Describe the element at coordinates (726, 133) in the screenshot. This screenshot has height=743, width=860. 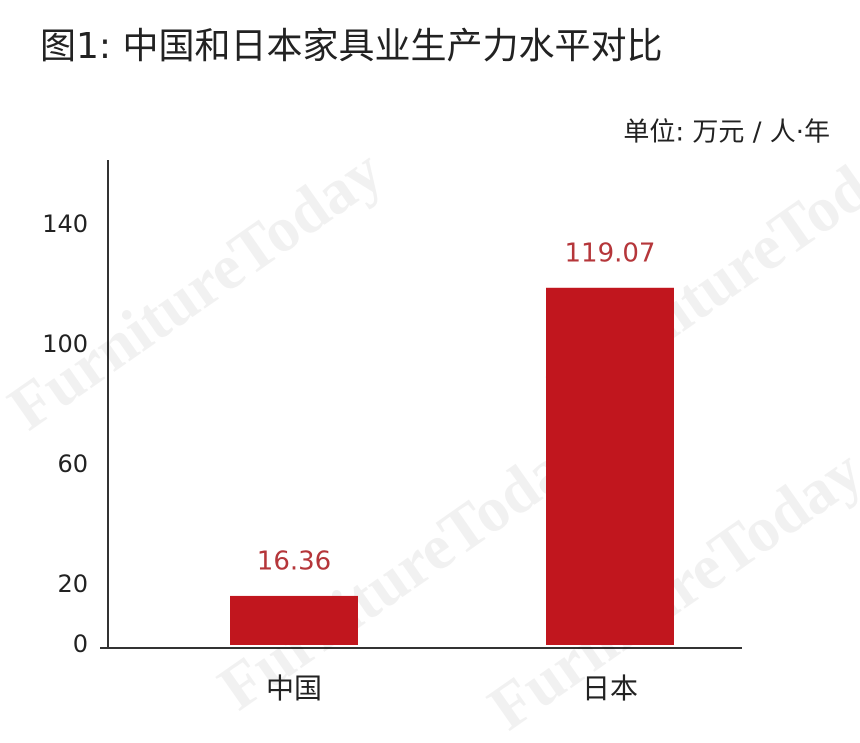
I see `unit-label: 单位: 万元 / 人·年` at that location.